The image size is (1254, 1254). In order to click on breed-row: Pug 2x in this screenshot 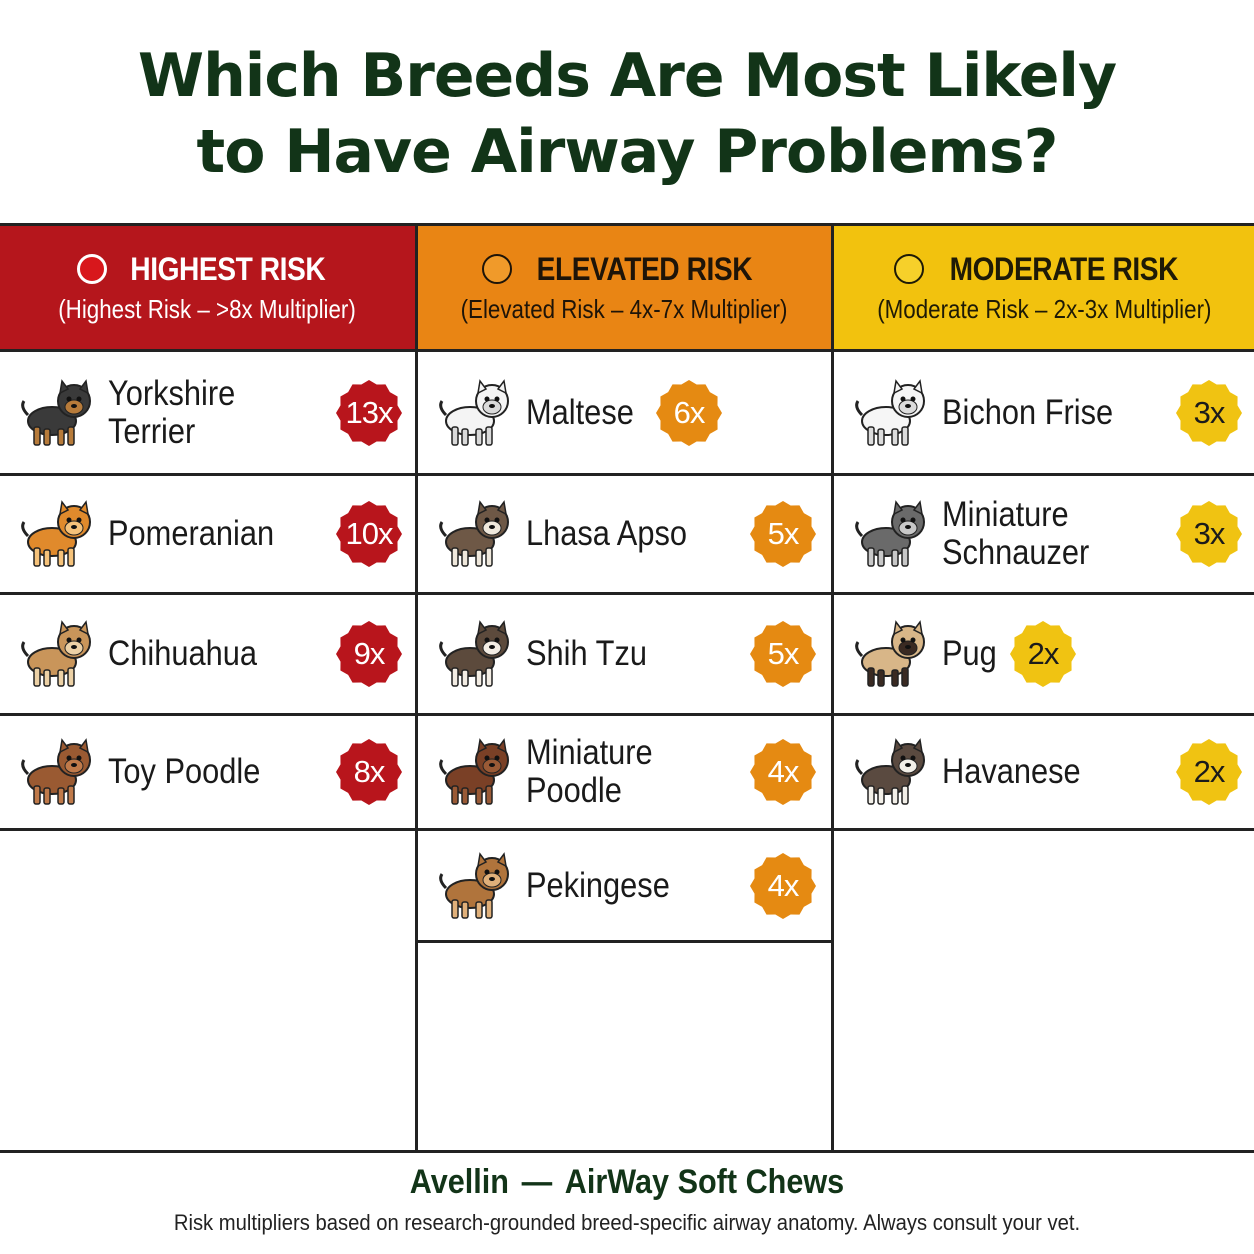, I will do `click(1044, 655)`.